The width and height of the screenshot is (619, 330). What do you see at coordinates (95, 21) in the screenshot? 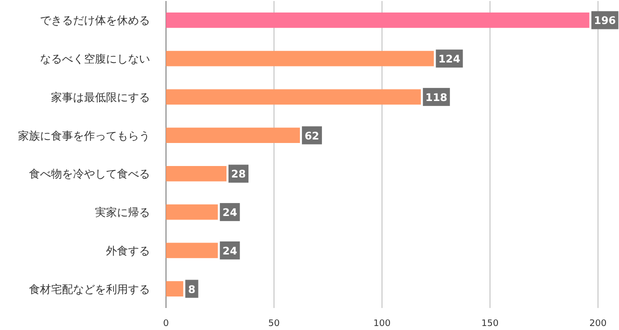
I see `y-tick-label: できるだけ体を休める` at bounding box center [95, 21].